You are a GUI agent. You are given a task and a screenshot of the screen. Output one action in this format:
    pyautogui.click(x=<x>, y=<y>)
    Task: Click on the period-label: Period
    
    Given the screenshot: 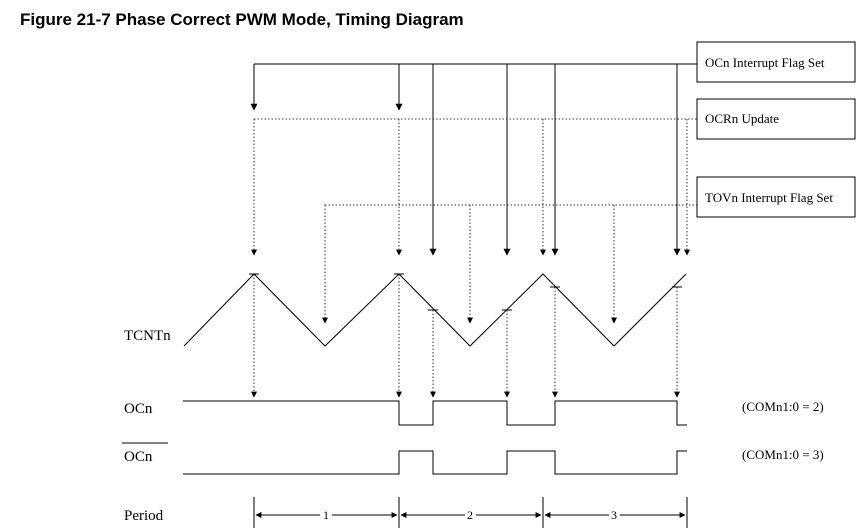 What is the action you would take?
    pyautogui.click(x=144, y=516)
    